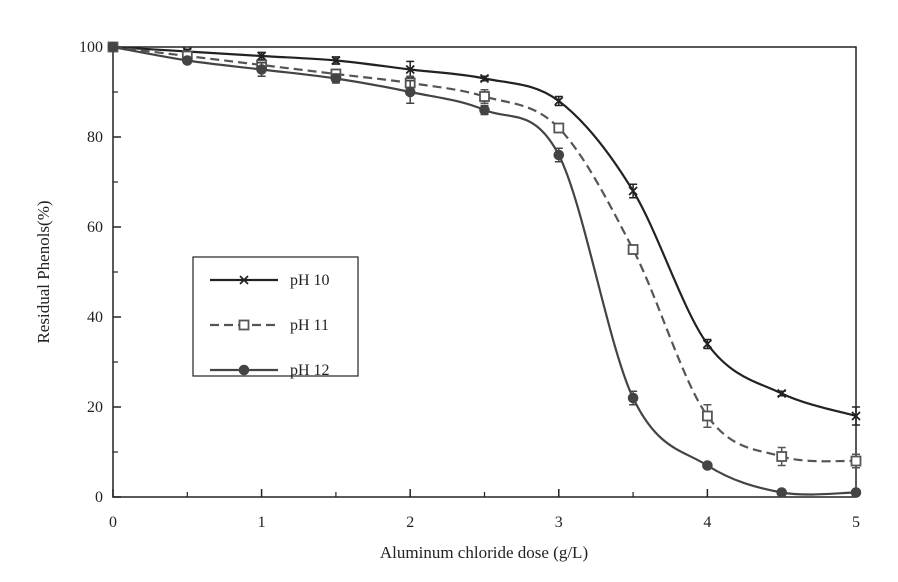 This screenshot has width=898, height=582. What do you see at coordinates (410, 522) in the screenshot?
I see `x-tick-label: 2` at bounding box center [410, 522].